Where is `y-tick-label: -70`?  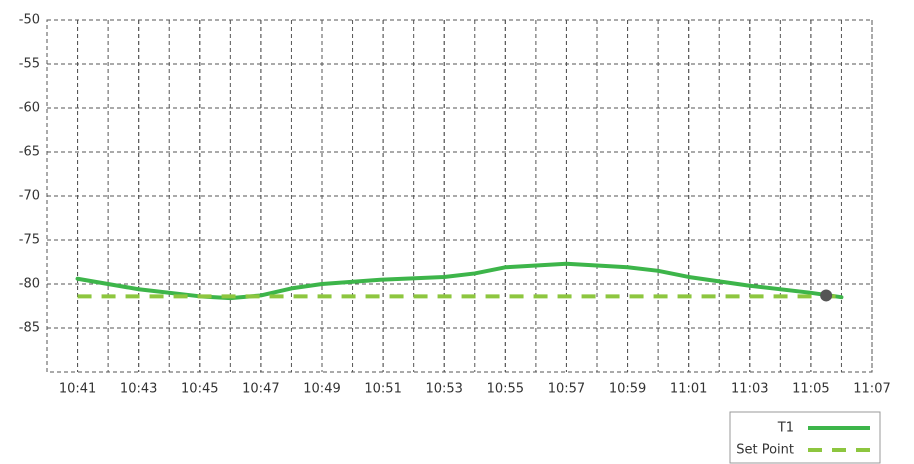
y-tick-label: -70 is located at coordinates (29, 196).